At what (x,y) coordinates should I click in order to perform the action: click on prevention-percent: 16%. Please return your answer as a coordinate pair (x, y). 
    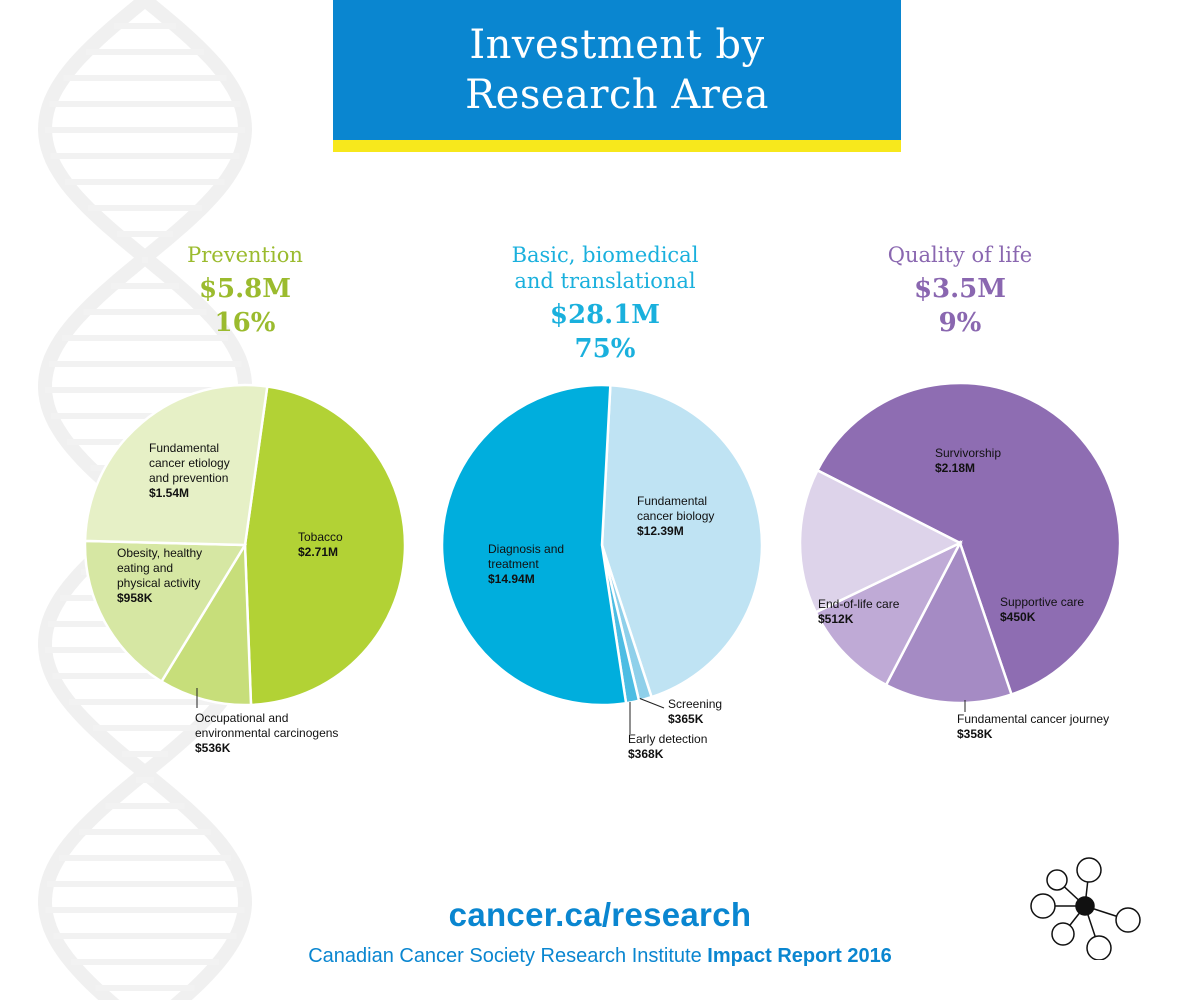
    Looking at the image, I should click on (245, 323).